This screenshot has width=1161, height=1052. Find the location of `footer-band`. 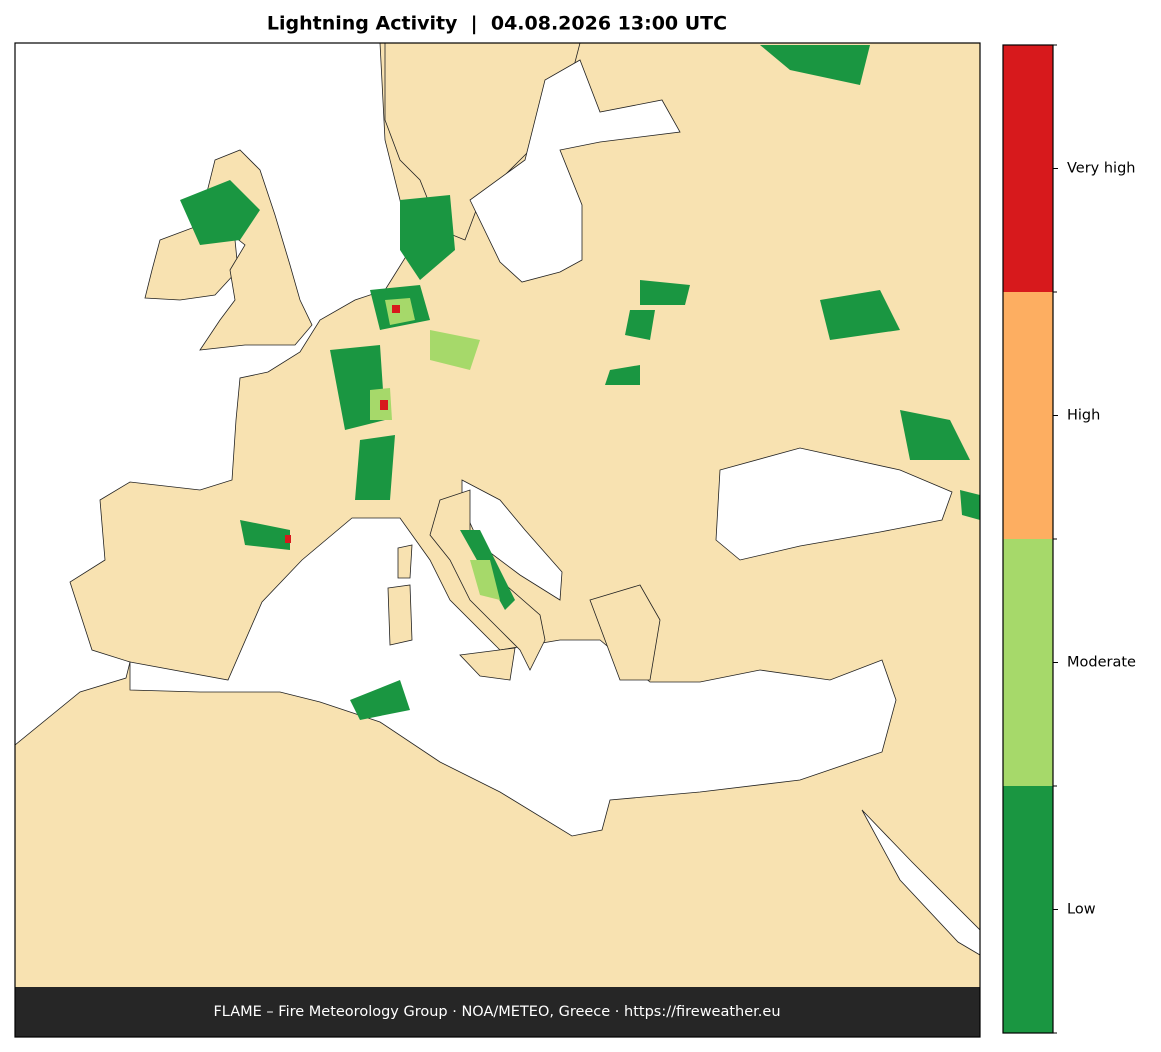

footer-band is located at coordinates (497, 1012).